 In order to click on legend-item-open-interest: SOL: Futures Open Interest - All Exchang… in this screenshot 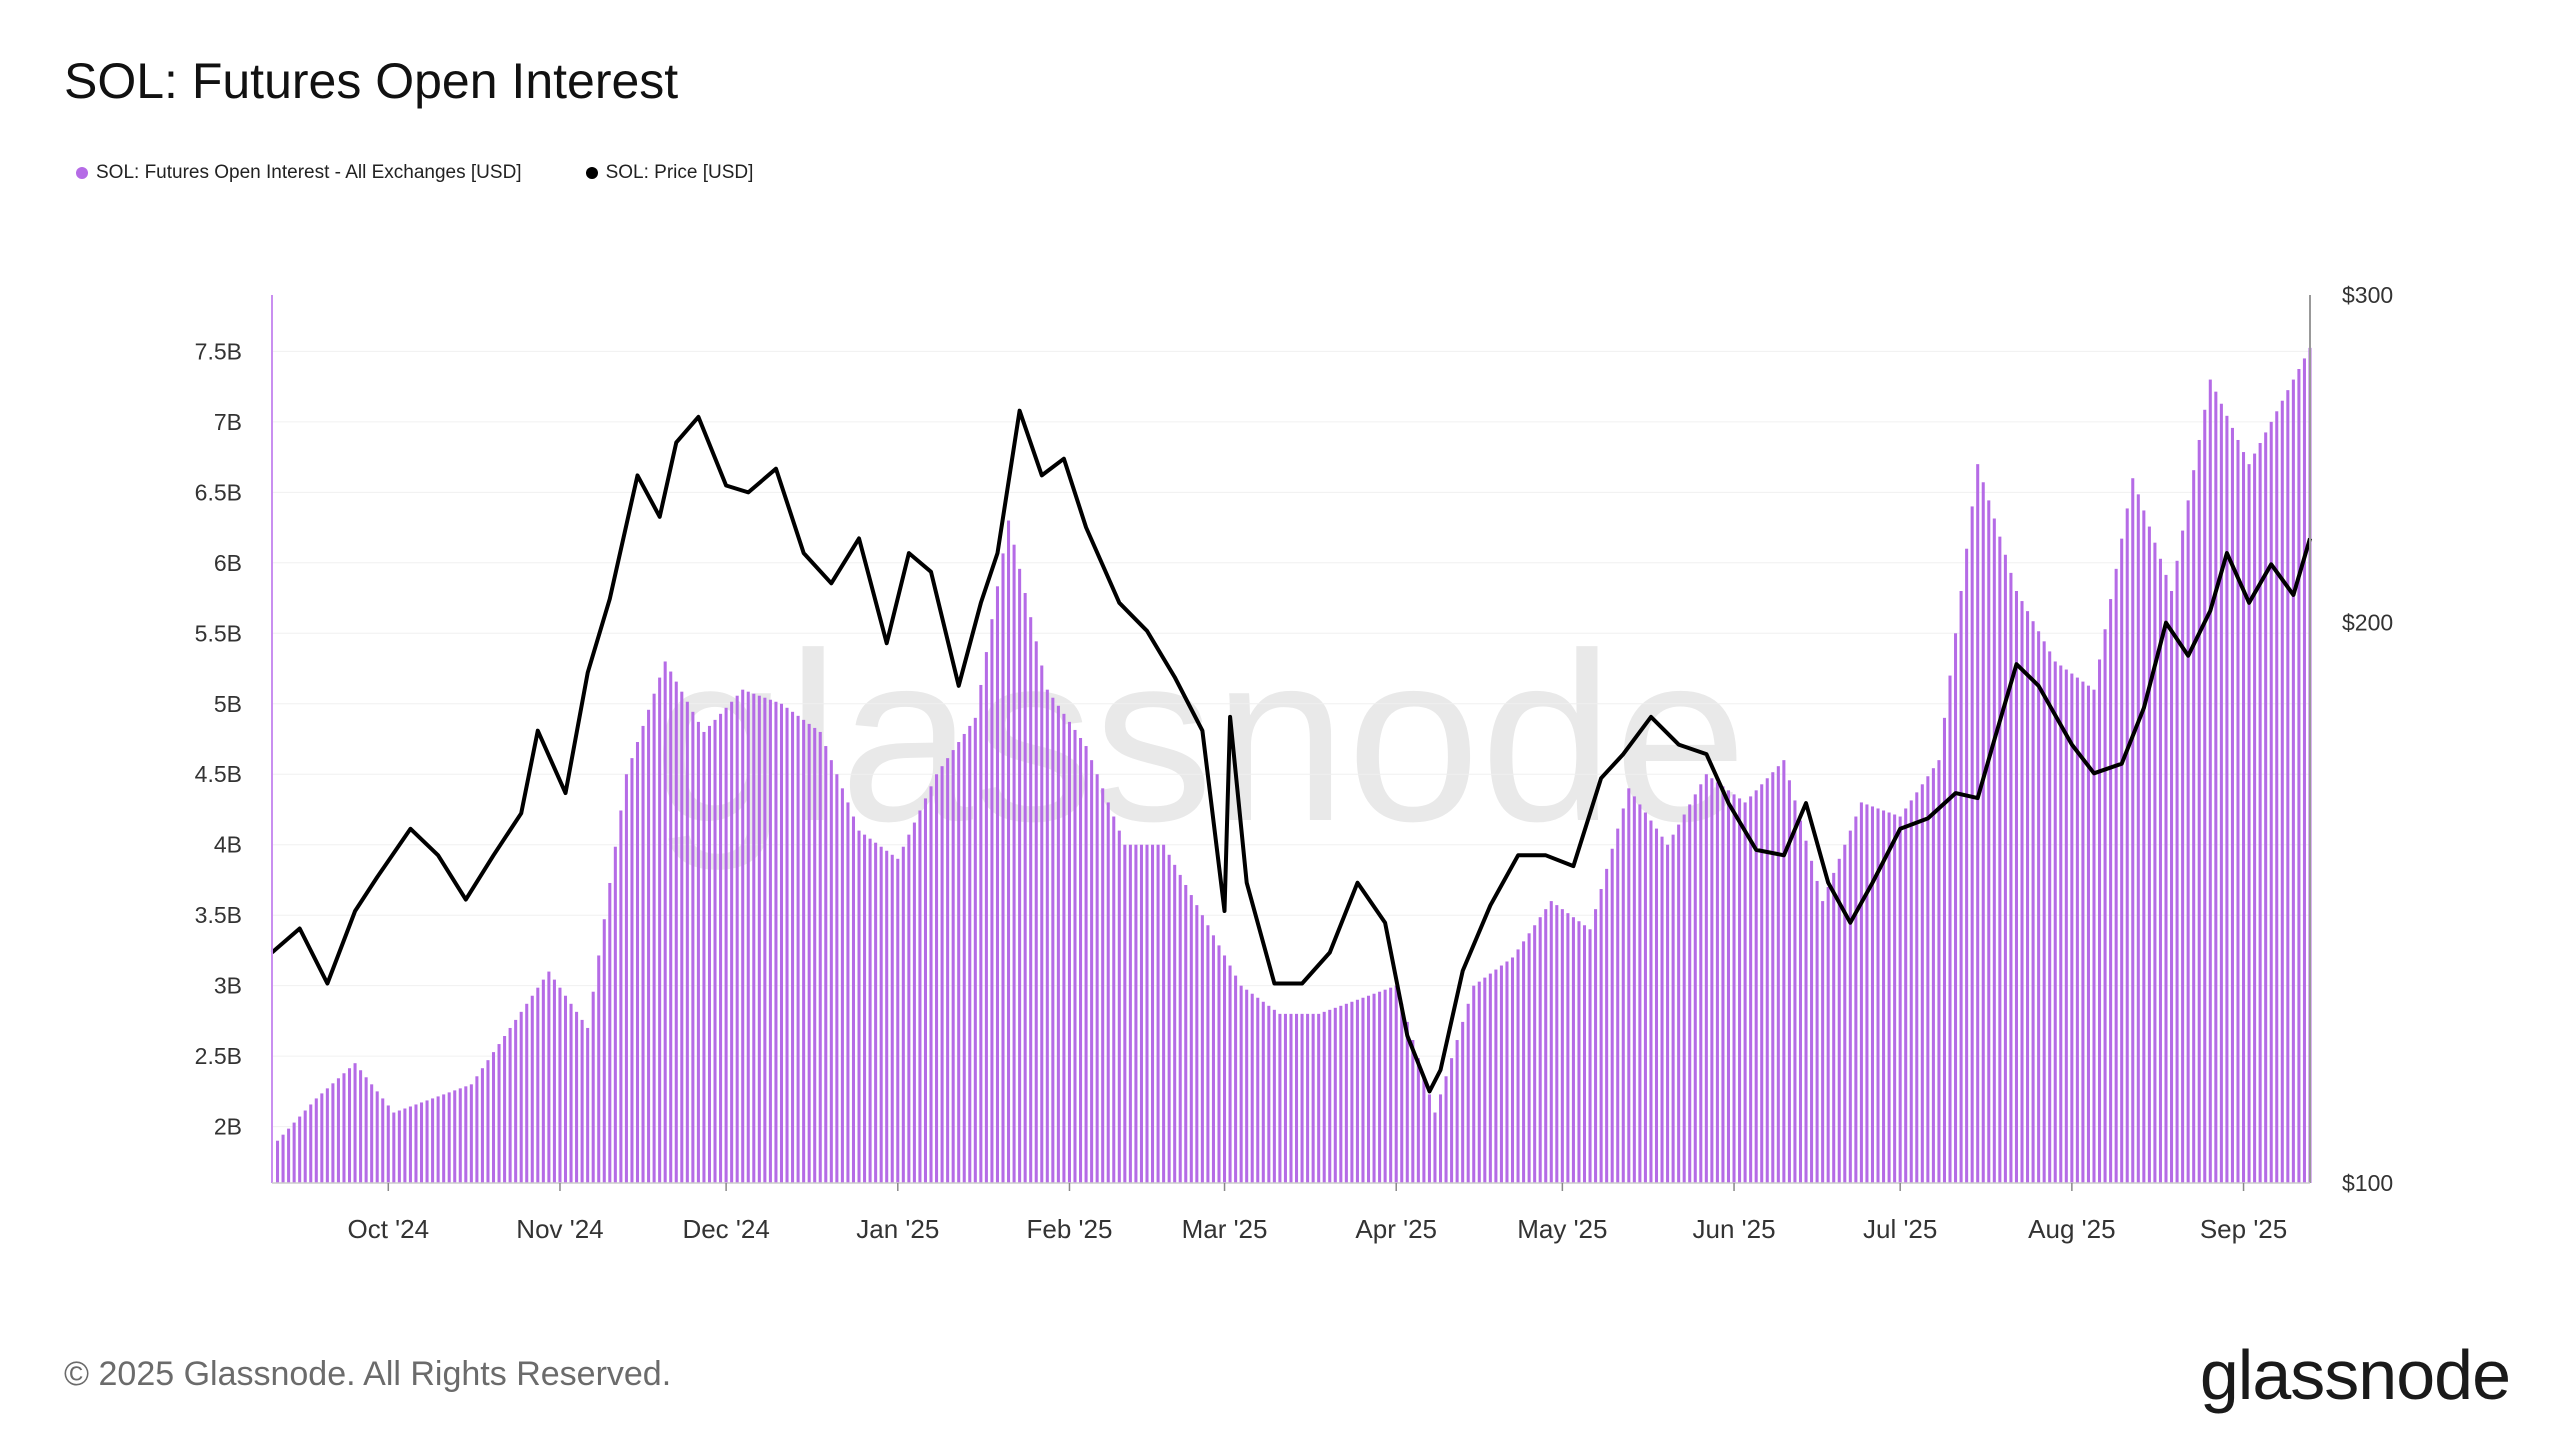, I will do `click(299, 173)`.